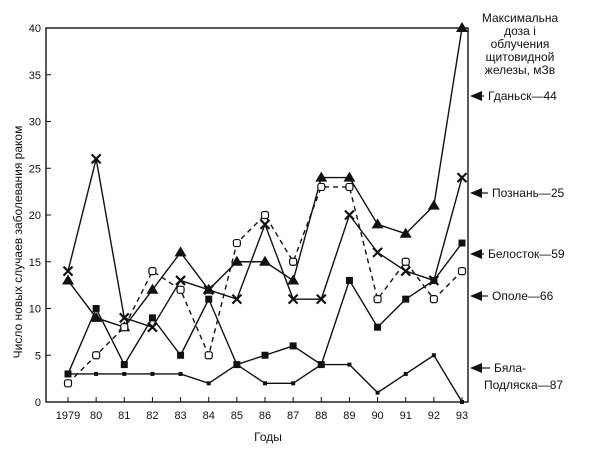 This screenshot has height=464, width=600. What do you see at coordinates (377, 416) in the screenshot?
I see `x-tick-label: 90` at bounding box center [377, 416].